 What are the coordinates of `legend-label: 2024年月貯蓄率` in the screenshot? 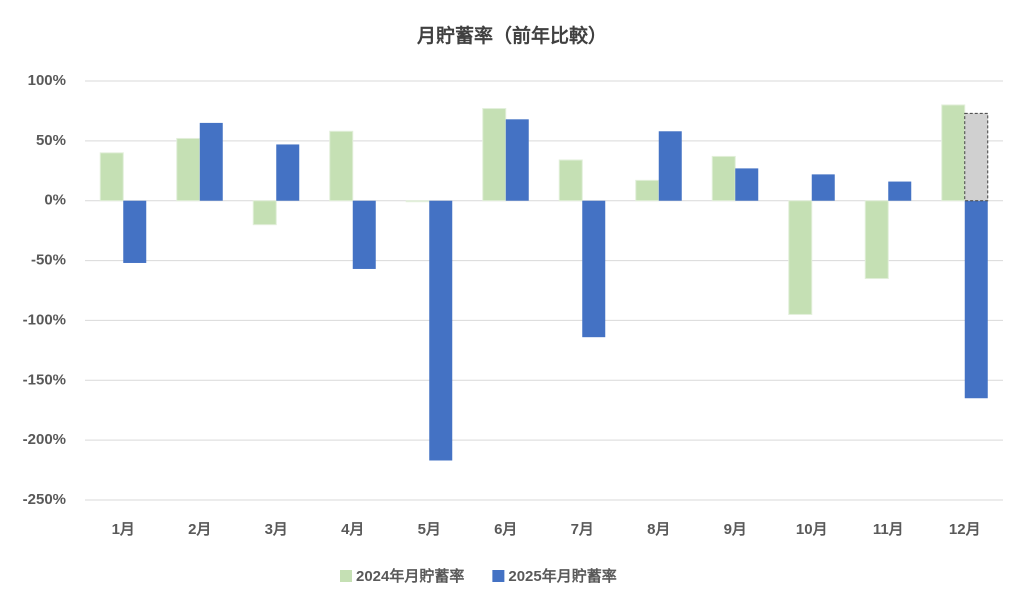 It's located at (410, 576).